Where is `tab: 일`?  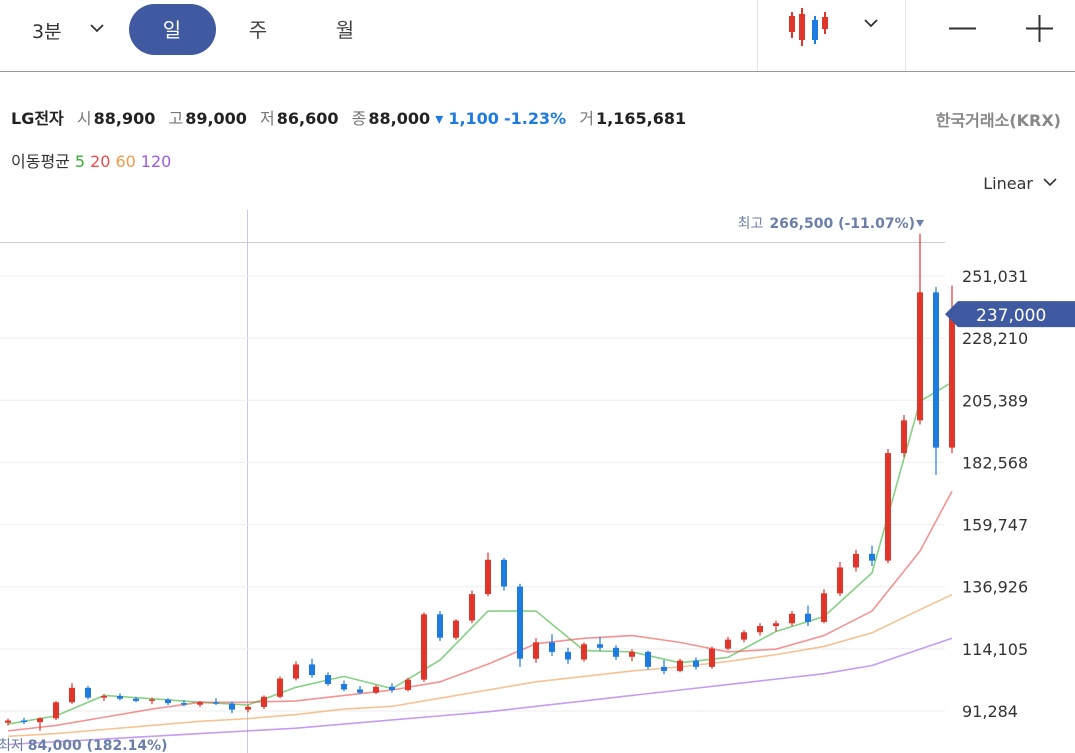 tab: 일 is located at coordinates (172, 30).